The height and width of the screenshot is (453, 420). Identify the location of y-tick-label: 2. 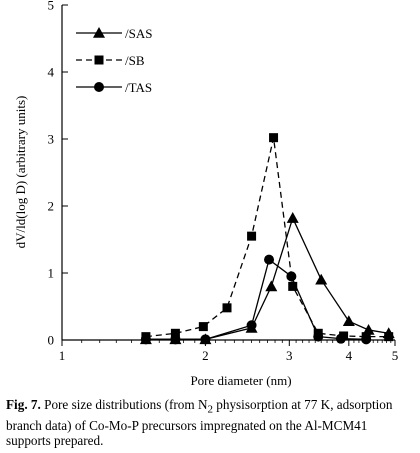
(51, 206).